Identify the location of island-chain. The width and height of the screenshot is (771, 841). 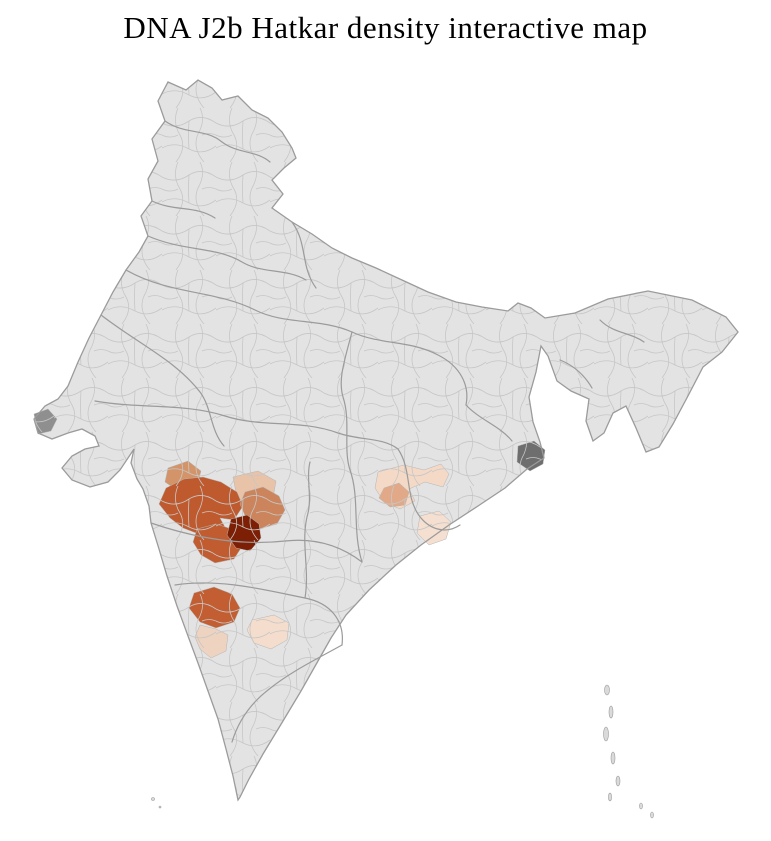
(402, 751).